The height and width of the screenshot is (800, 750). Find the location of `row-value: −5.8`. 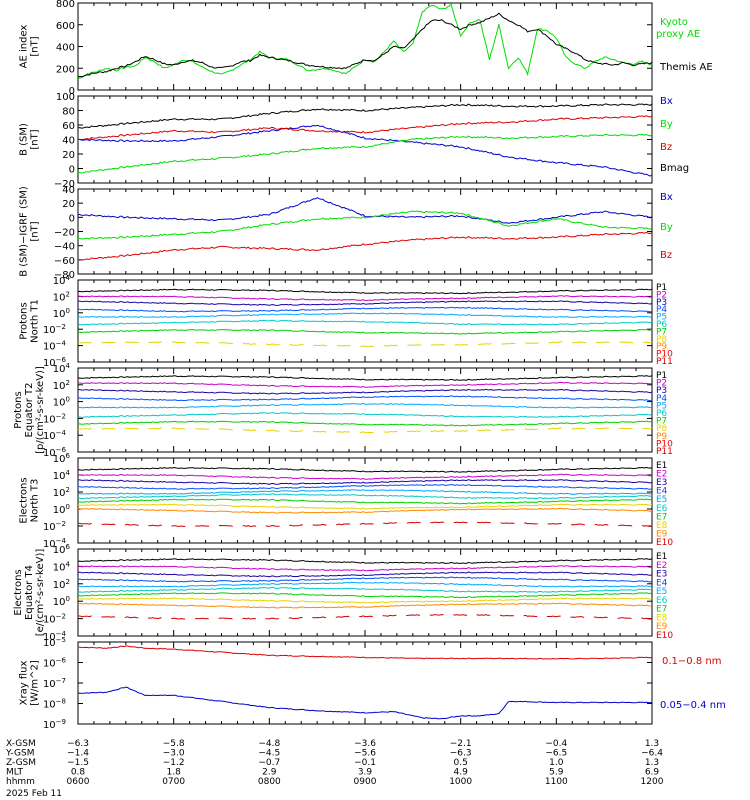

row-value: −5.8 is located at coordinates (174, 744).